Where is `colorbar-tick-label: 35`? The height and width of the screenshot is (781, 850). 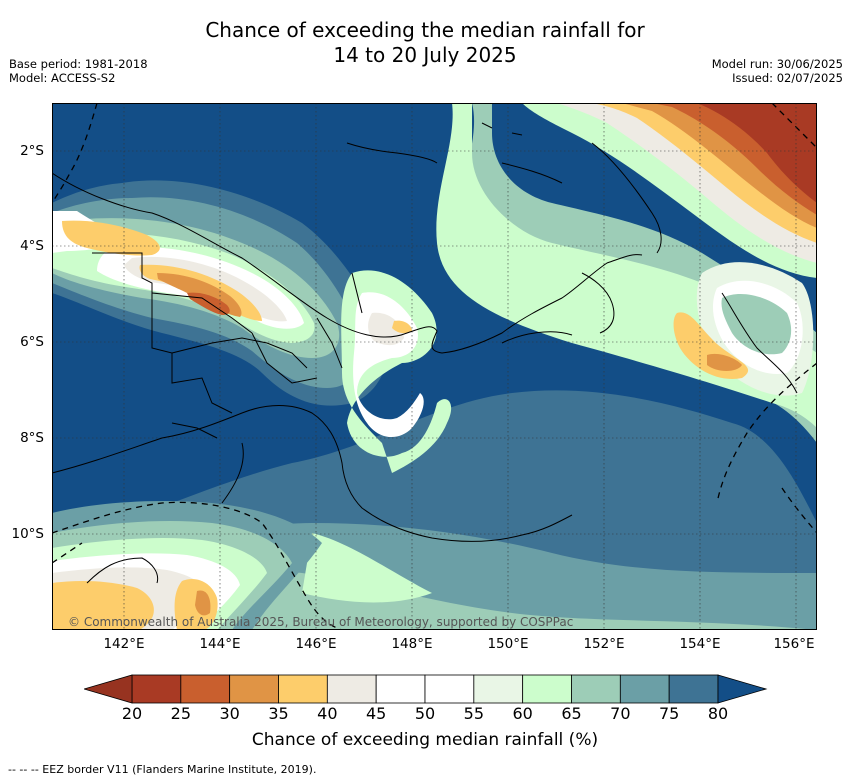 colorbar-tick-label: 35 is located at coordinates (278, 713).